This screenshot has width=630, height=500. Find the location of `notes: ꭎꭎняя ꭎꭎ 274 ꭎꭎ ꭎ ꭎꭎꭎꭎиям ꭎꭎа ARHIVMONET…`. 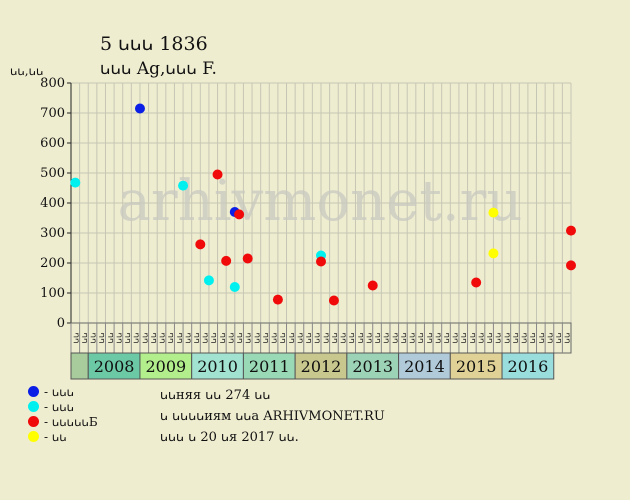

notes: ꭎꭎняя ꭎꭎ 274 ꭎꭎ ꭎ ꭎꭎꭎꭎиям ꭎꭎа ARHIVMONET… is located at coordinates (272, 416).